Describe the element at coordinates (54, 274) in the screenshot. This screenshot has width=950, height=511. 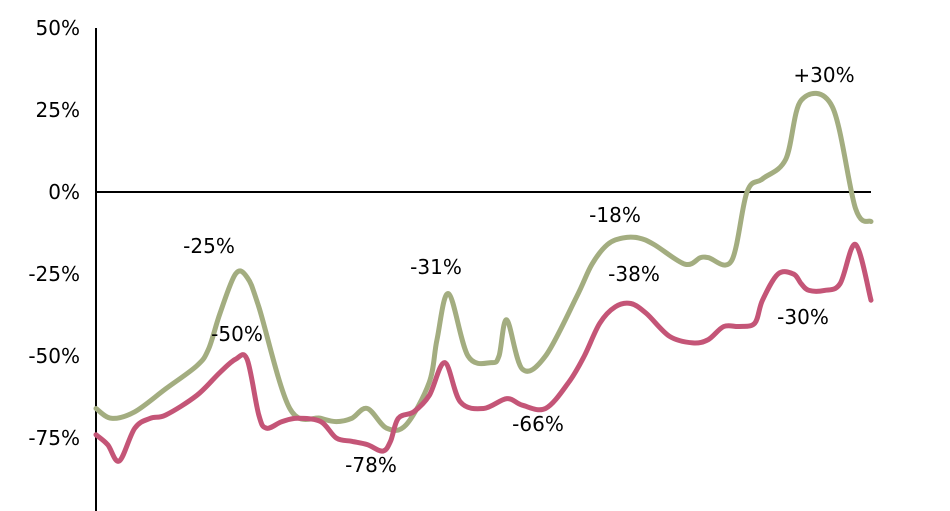
I see `y-tick-label: -25%` at that location.